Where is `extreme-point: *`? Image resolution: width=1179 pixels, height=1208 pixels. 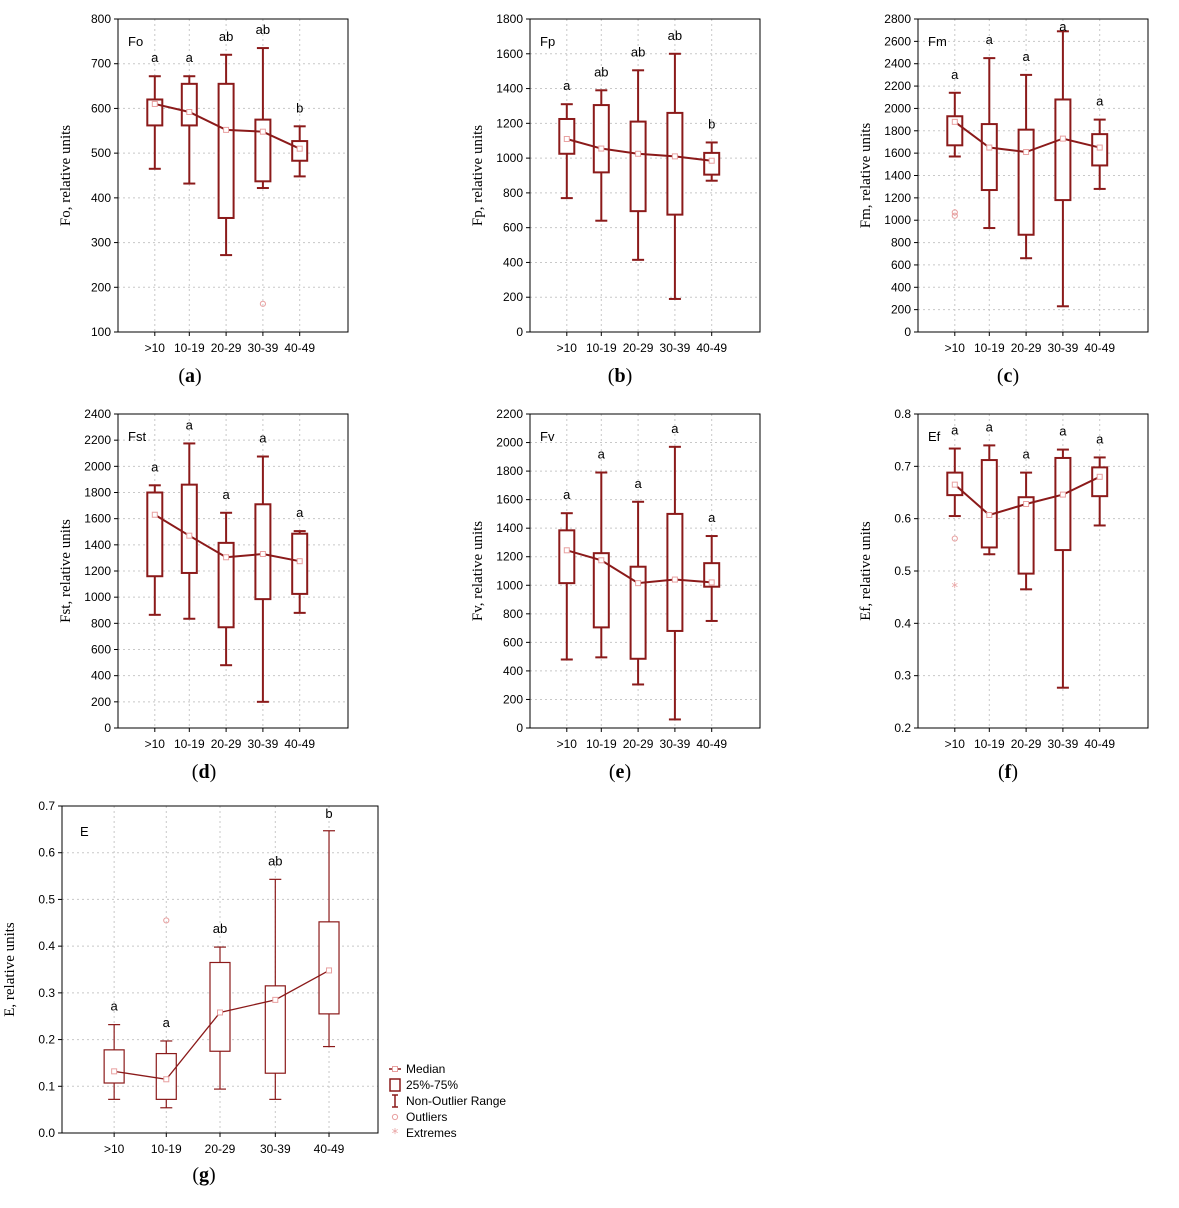
extreme-point: * is located at coordinates (955, 588).